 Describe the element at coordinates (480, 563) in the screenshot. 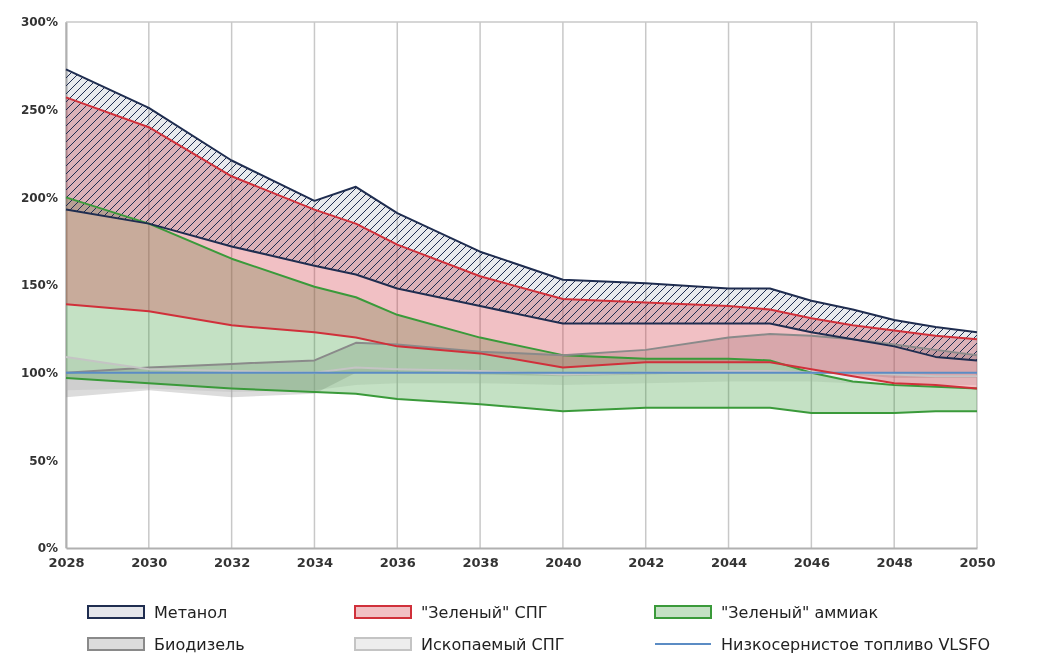

I see `x-tick-label: 2038` at that location.